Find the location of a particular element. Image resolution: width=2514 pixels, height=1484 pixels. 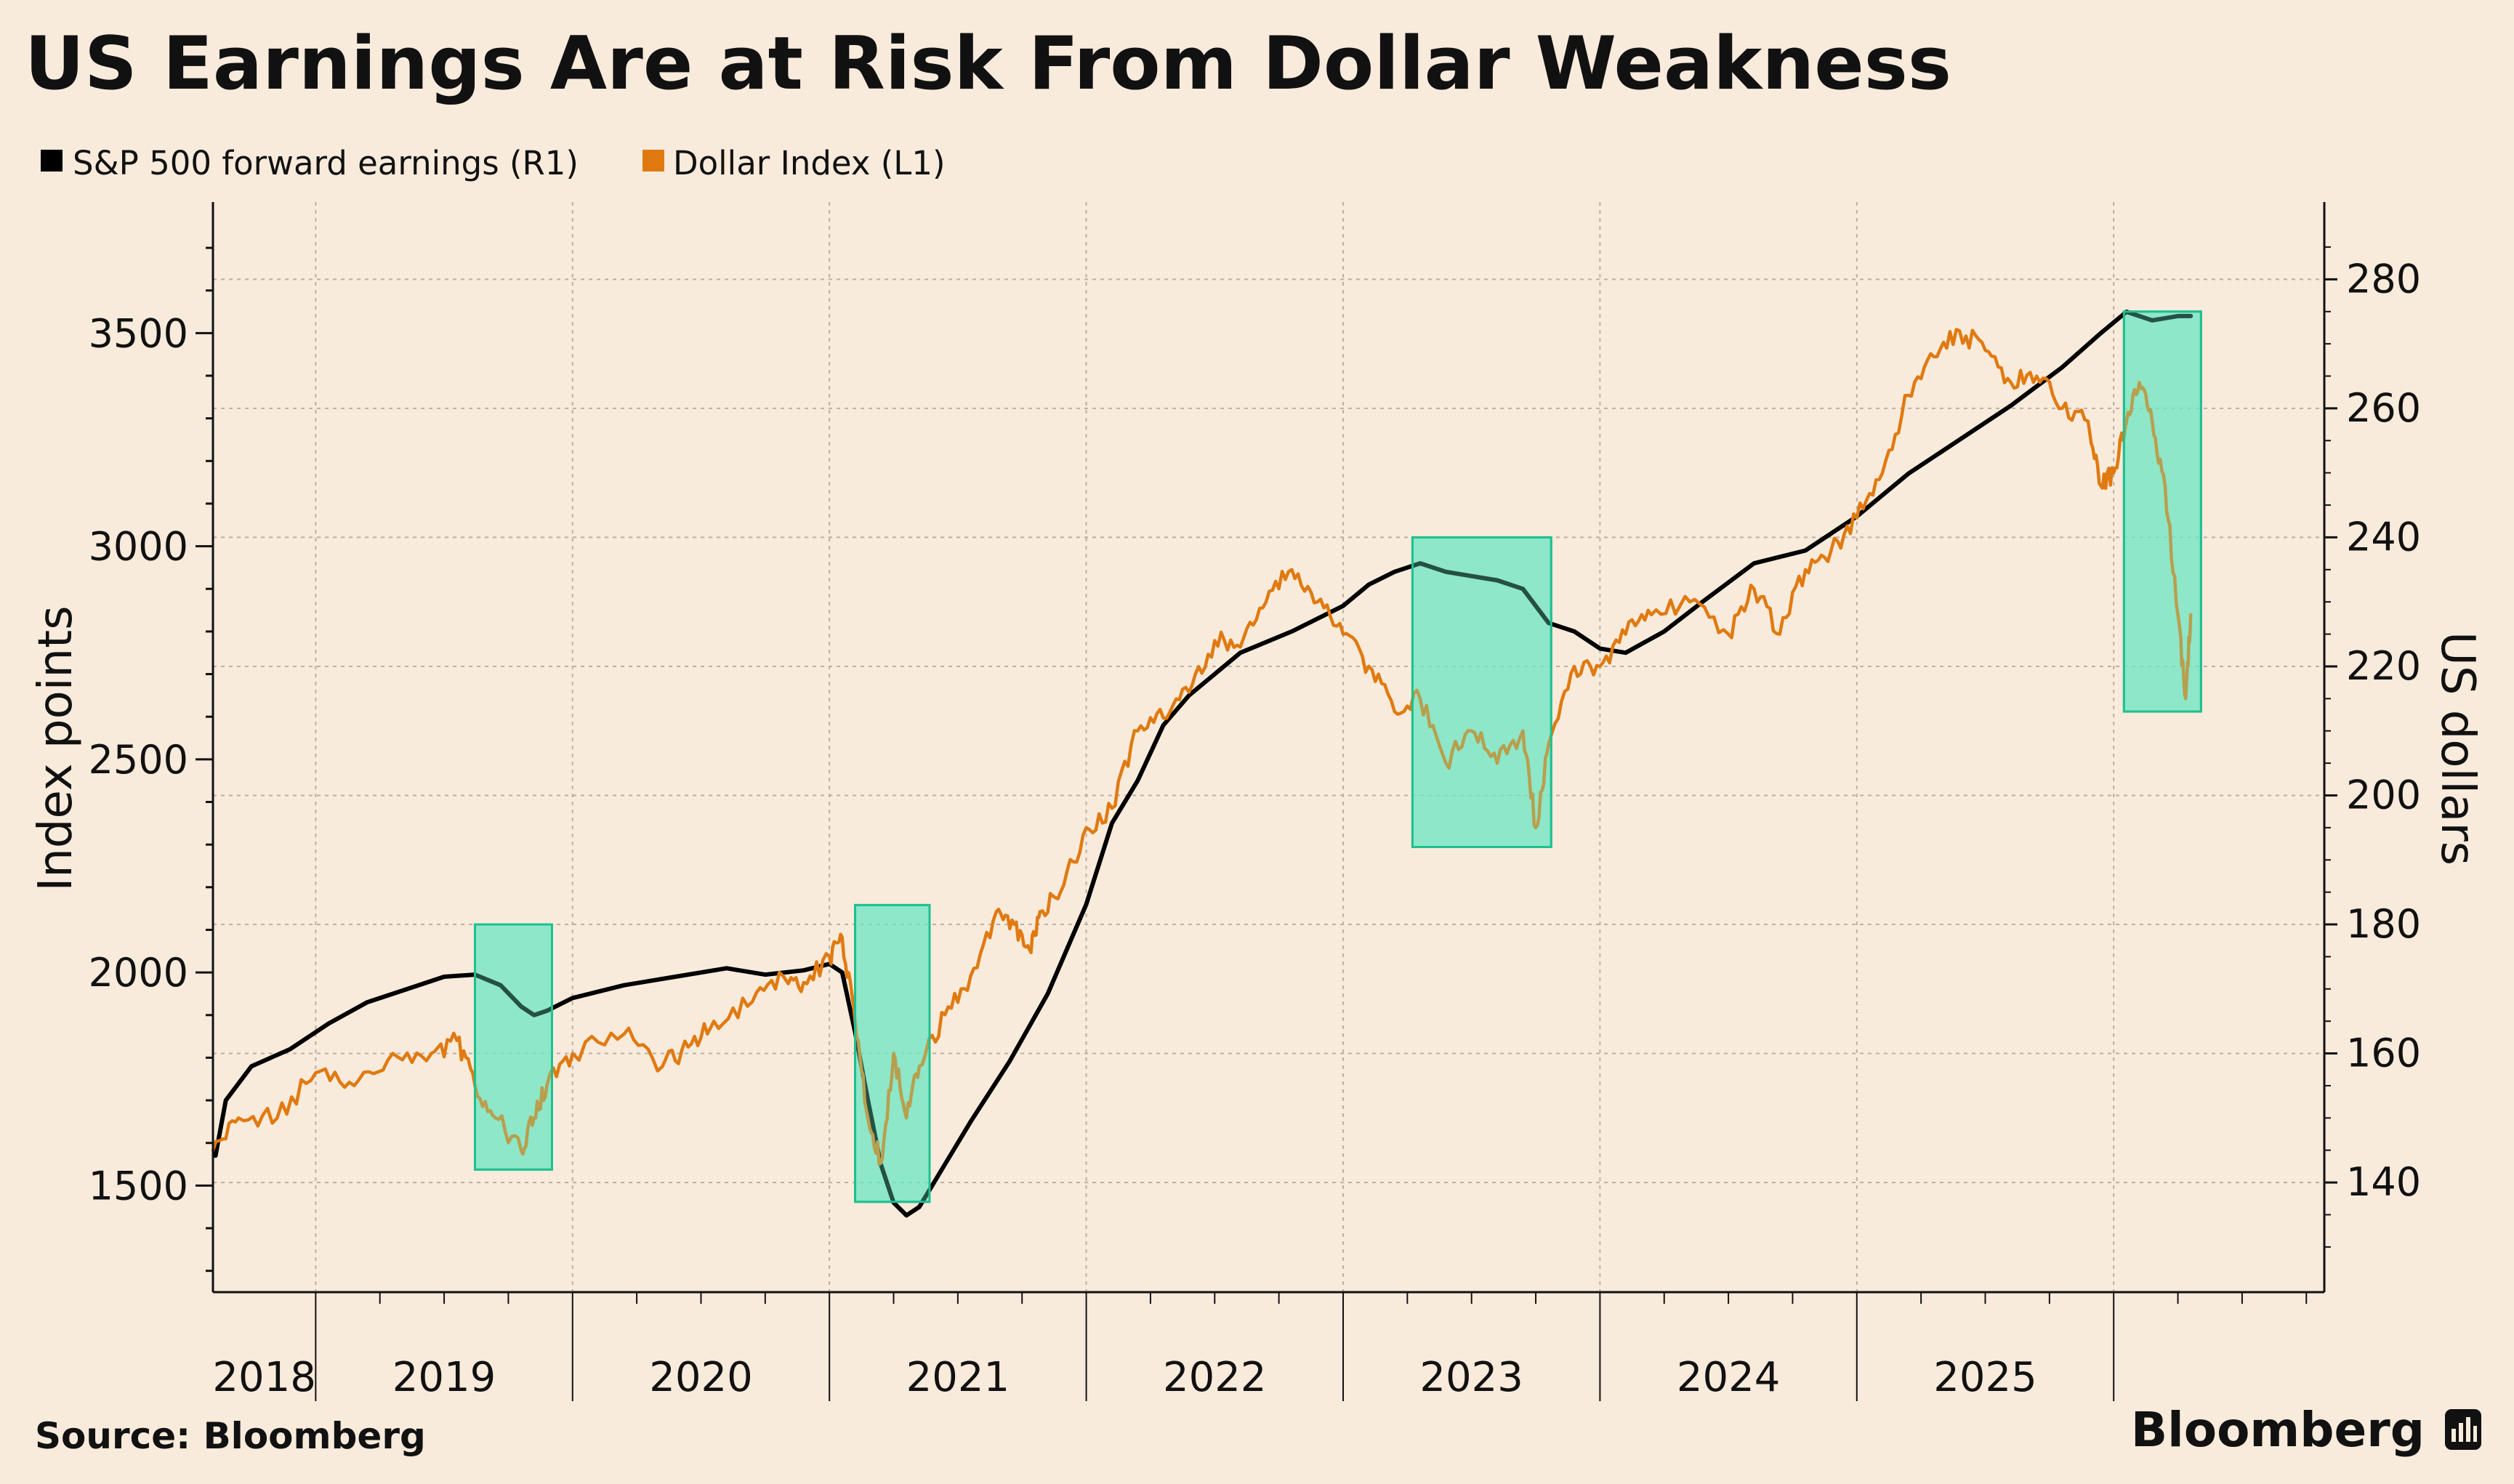

year-label: 2024 is located at coordinates (1729, 1377).